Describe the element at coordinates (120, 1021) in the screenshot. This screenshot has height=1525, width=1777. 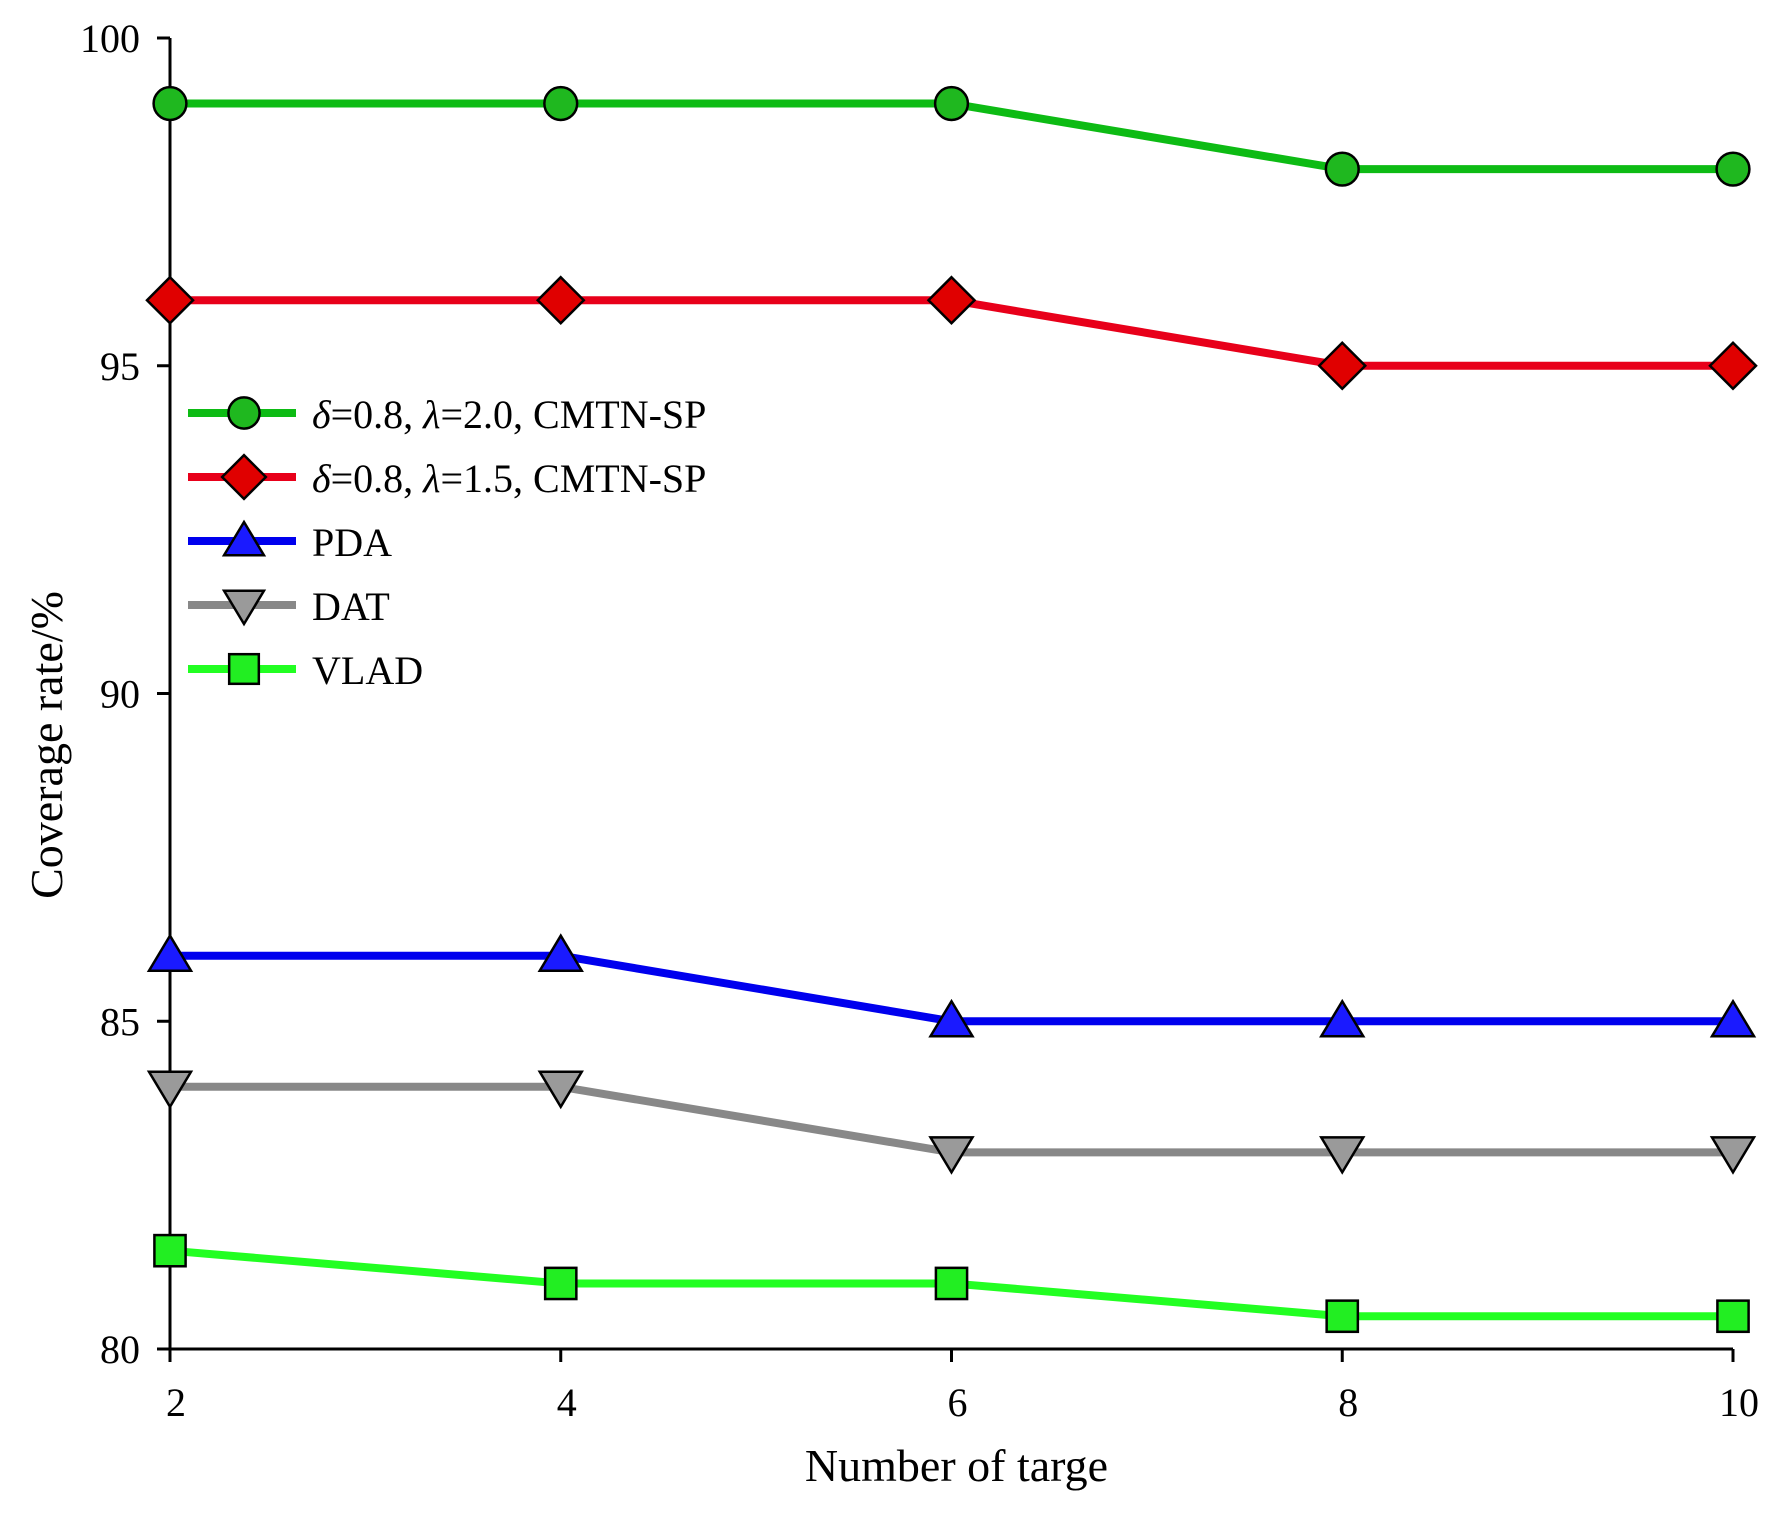
I see `y-tick-label: 85` at that location.